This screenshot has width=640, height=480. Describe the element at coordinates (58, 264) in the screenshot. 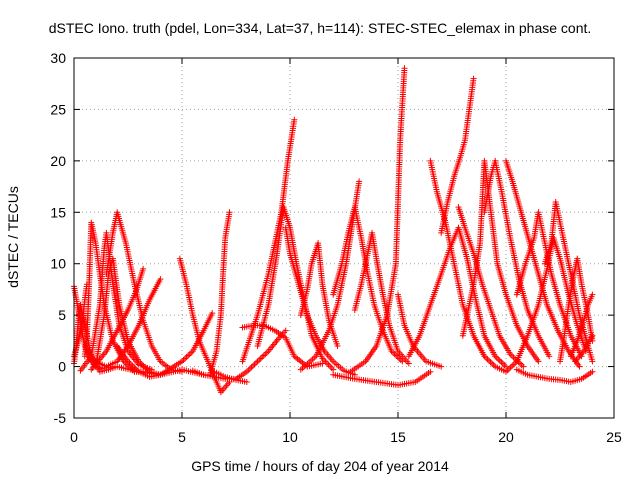

I see `y-tick-label: 10` at that location.